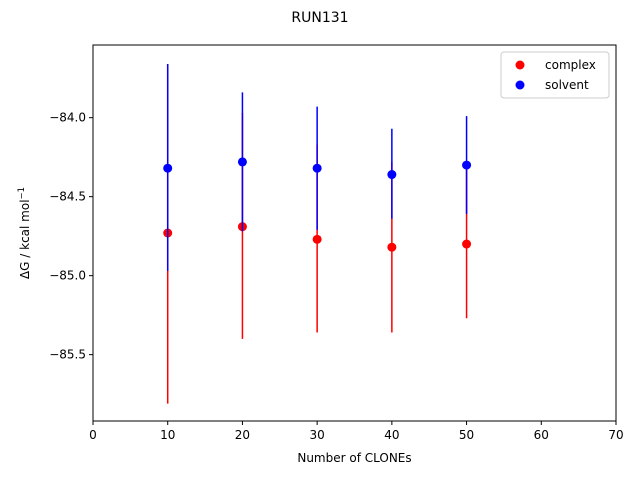 This screenshot has height=480, width=640. I want to click on legend-label-solvent: solvent, so click(567, 85).